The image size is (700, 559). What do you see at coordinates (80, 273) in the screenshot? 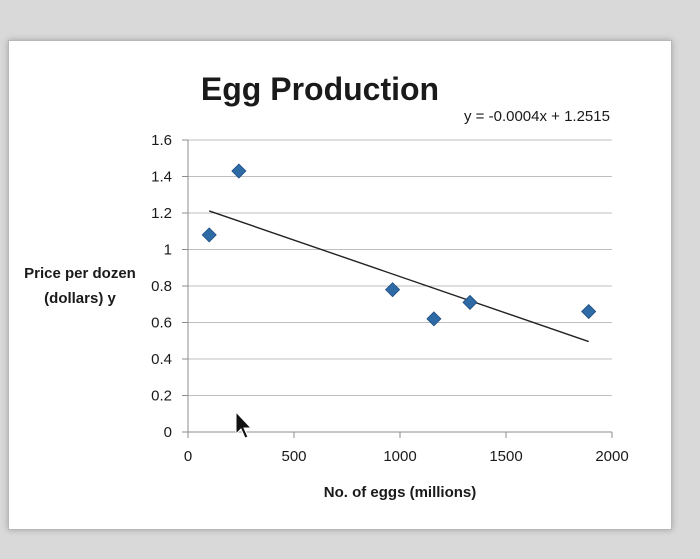
I see `y-axis-label-line-1: Price per dozen` at bounding box center [80, 273].